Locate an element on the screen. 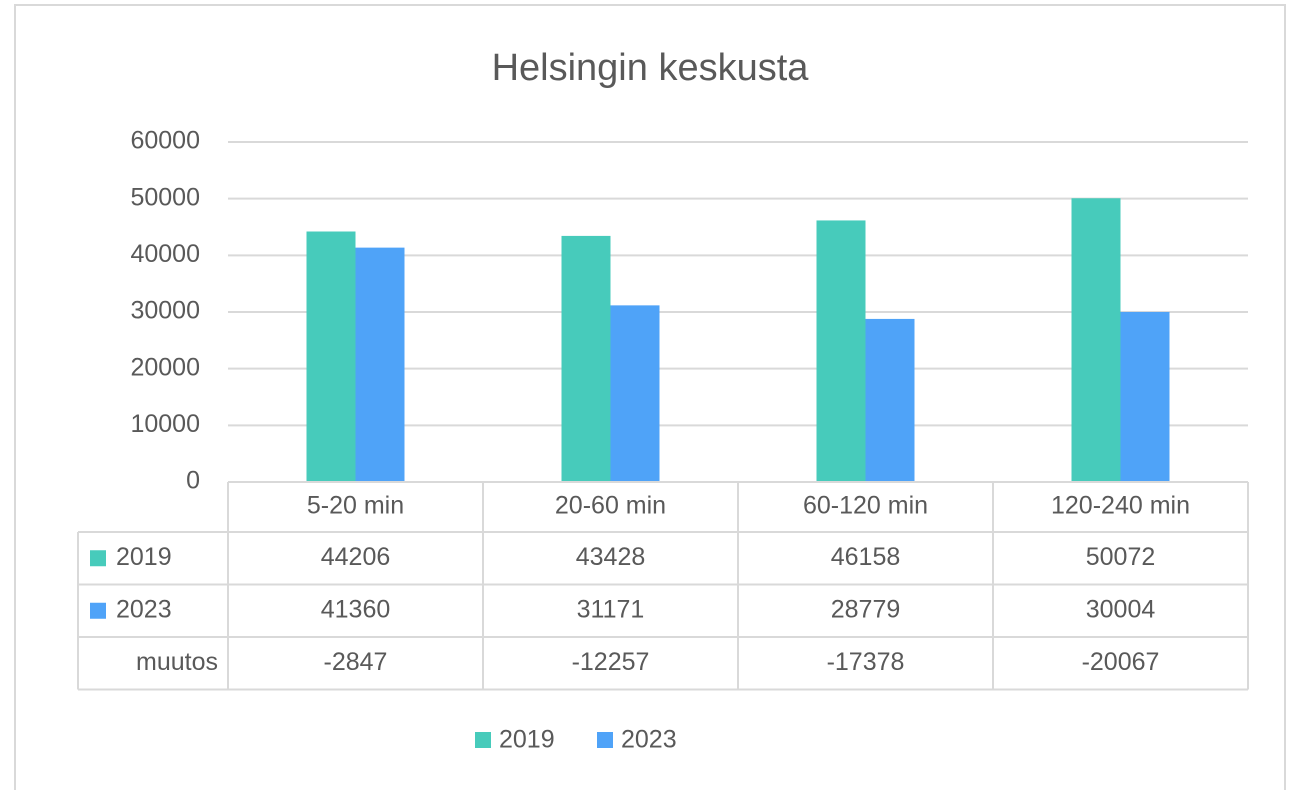 This screenshot has width=1289, height=790. legend-label: 2019 is located at coordinates (527, 740).